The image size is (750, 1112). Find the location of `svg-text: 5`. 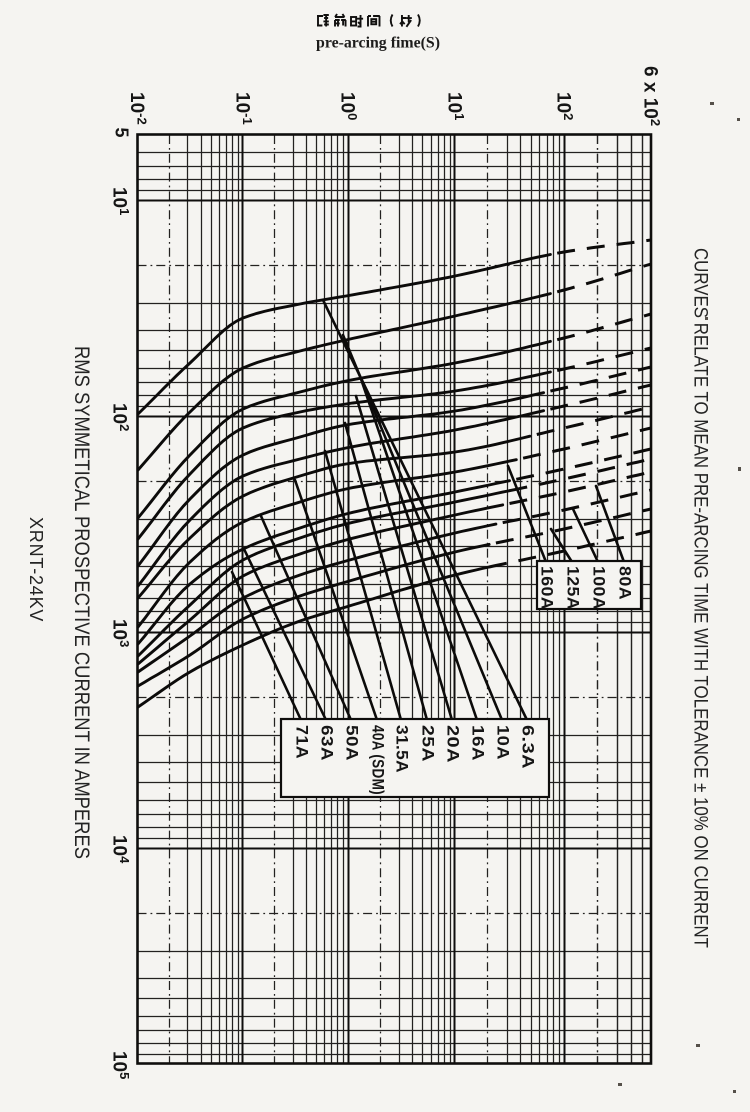

svg-text: 5 is located at coordinates (122, 133).